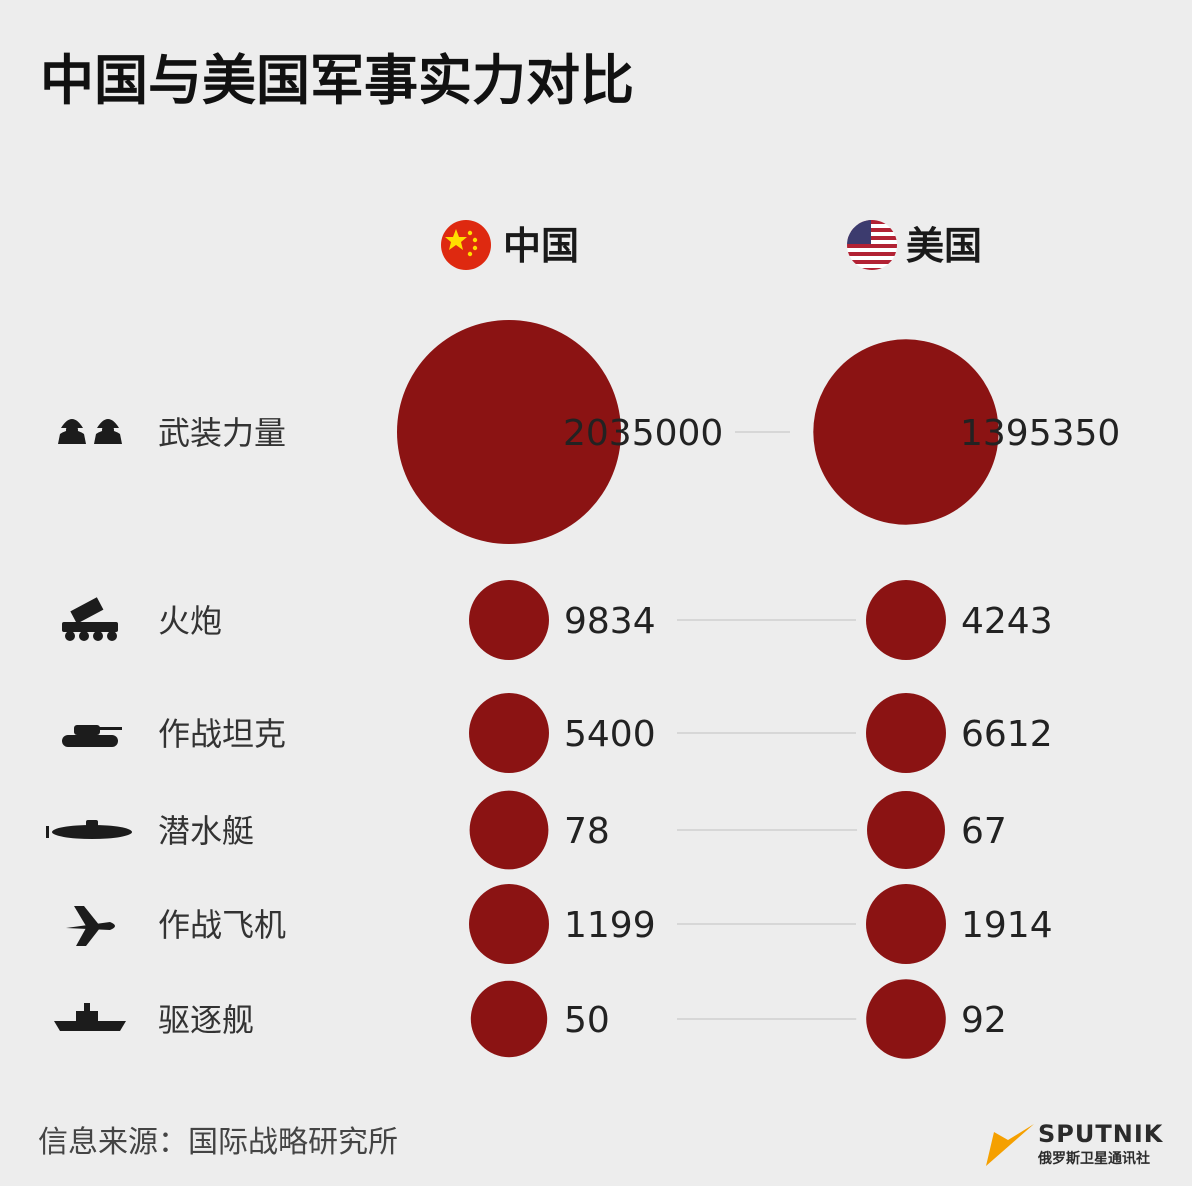  Describe the element at coordinates (587, 831) in the screenshot. I see `china-value: 78` at that location.